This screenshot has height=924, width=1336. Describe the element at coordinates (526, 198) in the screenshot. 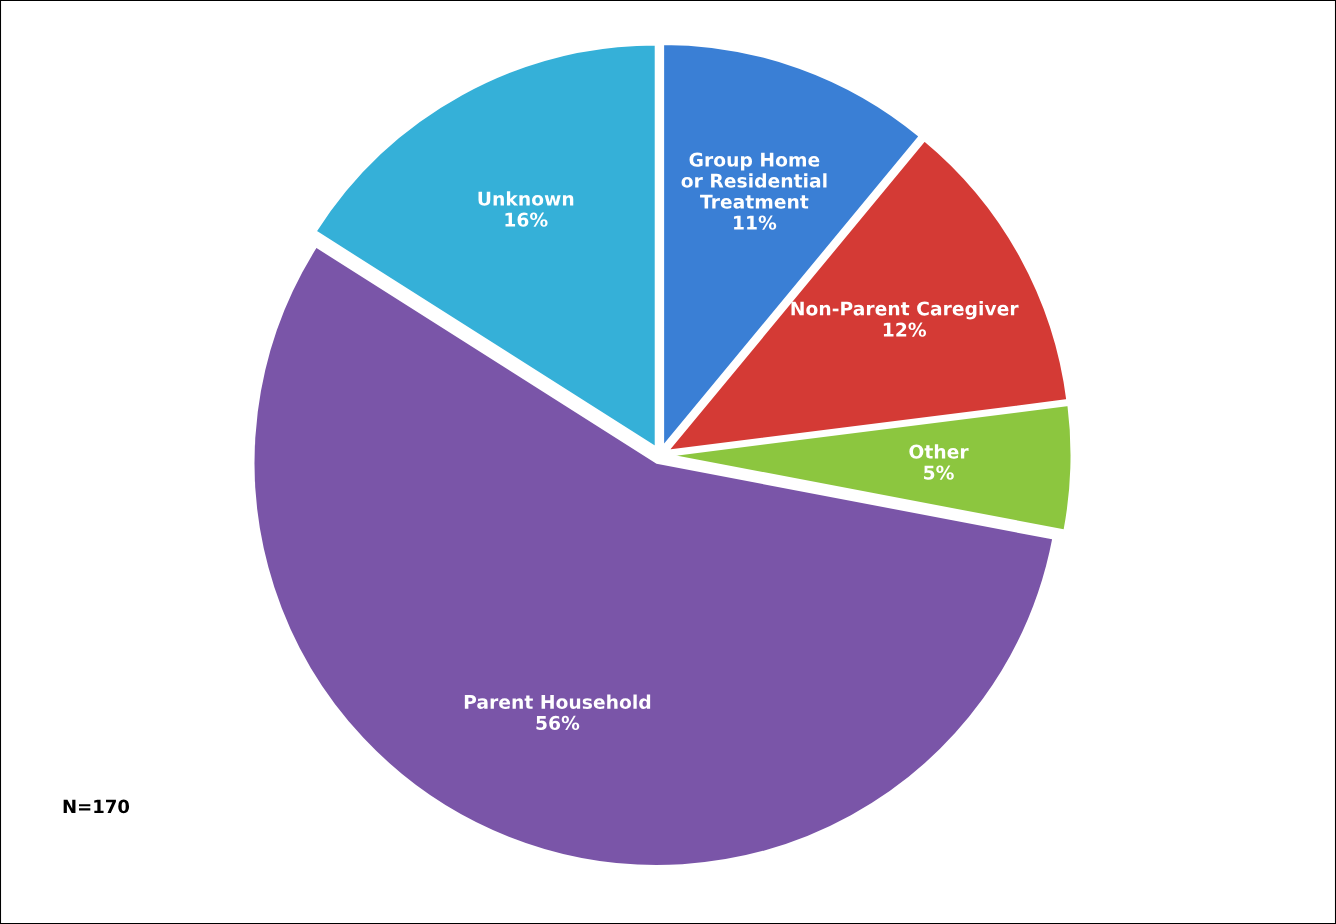

I see `slice-label: Unknown` at that location.